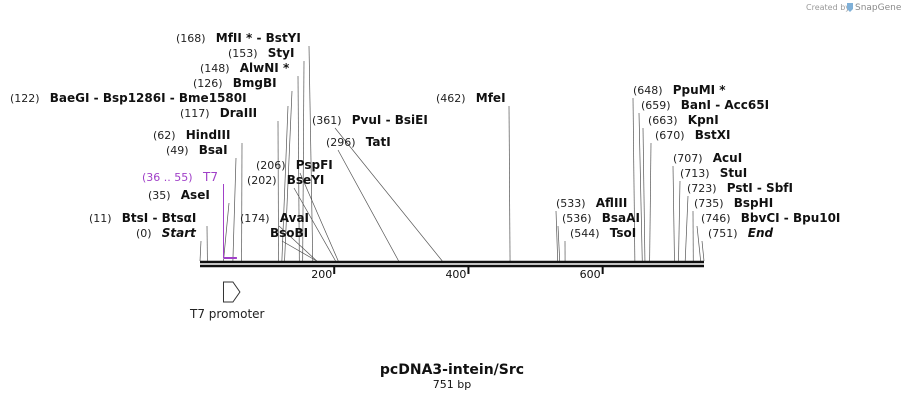 This screenshot has width=904, height=400. I want to click on site-position: (544), so click(585, 233).